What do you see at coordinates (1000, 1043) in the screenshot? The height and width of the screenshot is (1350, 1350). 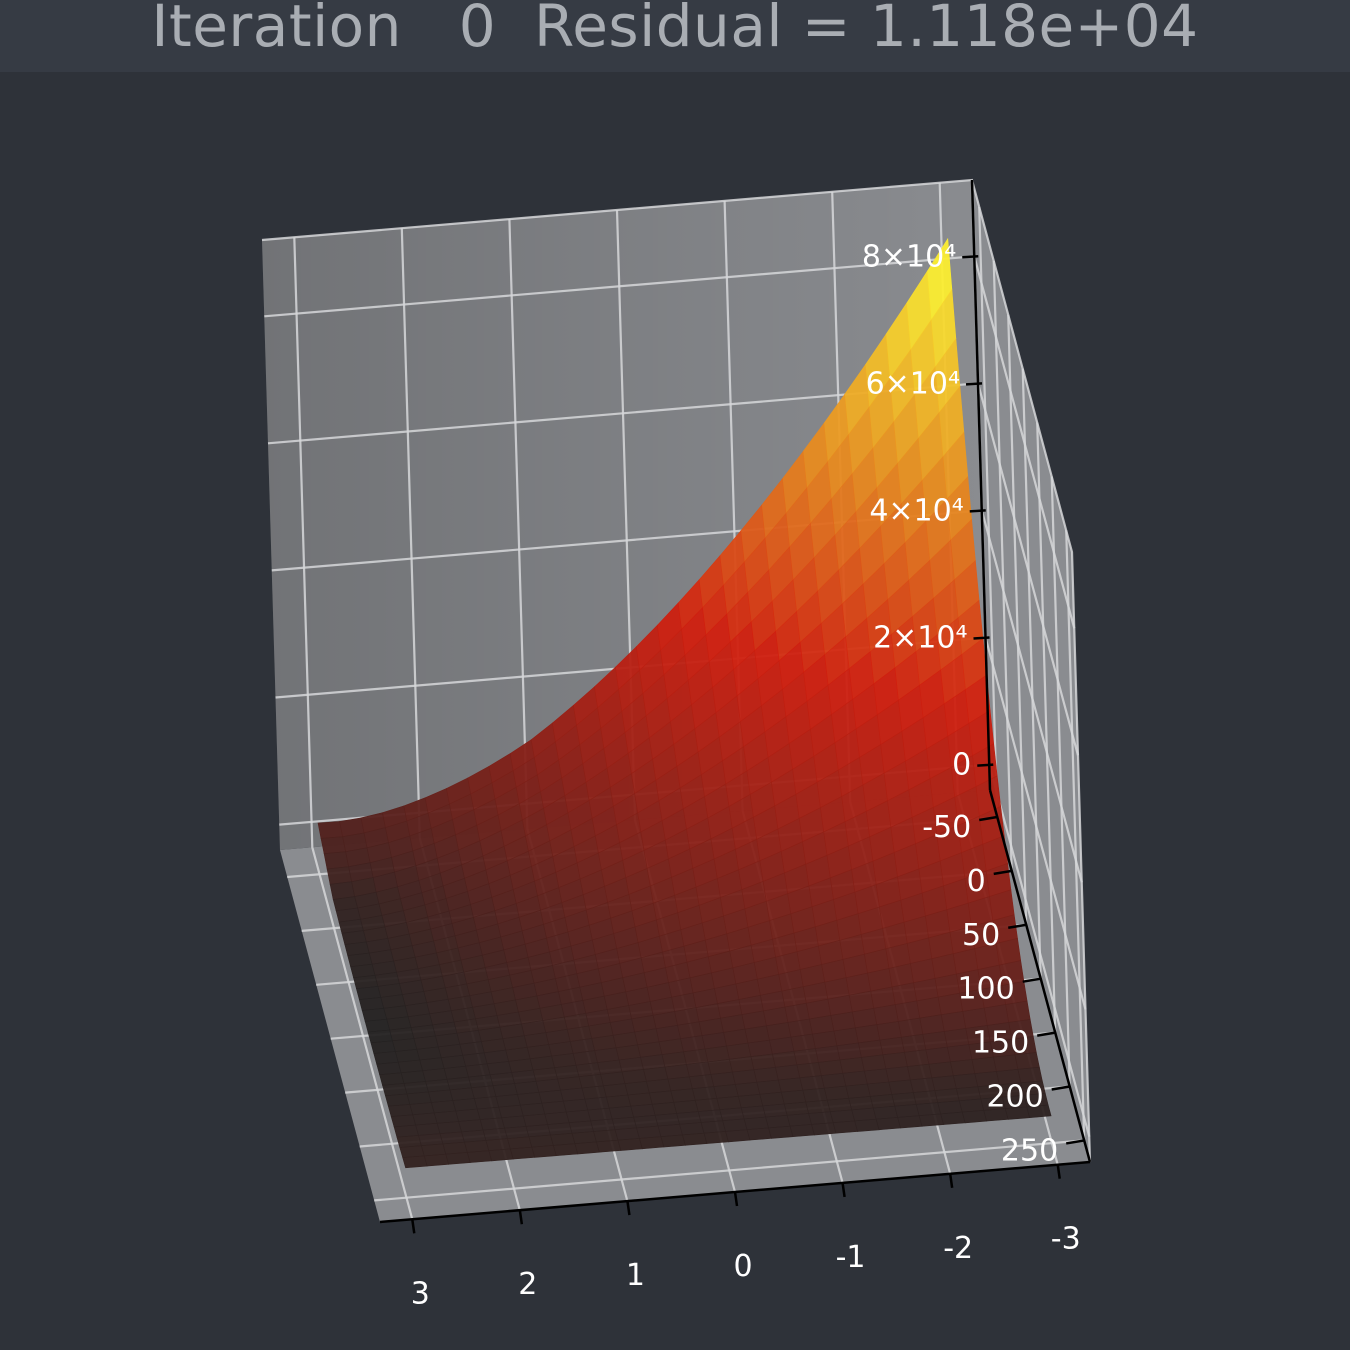 I see `y-tick-label: 150` at bounding box center [1000, 1043].